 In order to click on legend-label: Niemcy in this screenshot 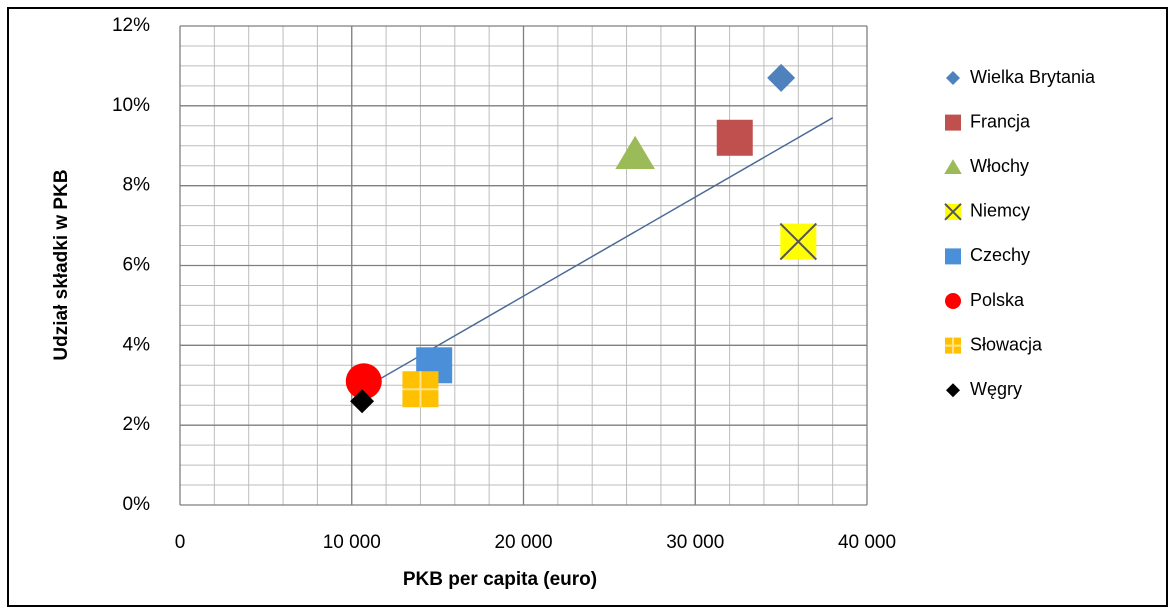, I will do `click(1000, 211)`.